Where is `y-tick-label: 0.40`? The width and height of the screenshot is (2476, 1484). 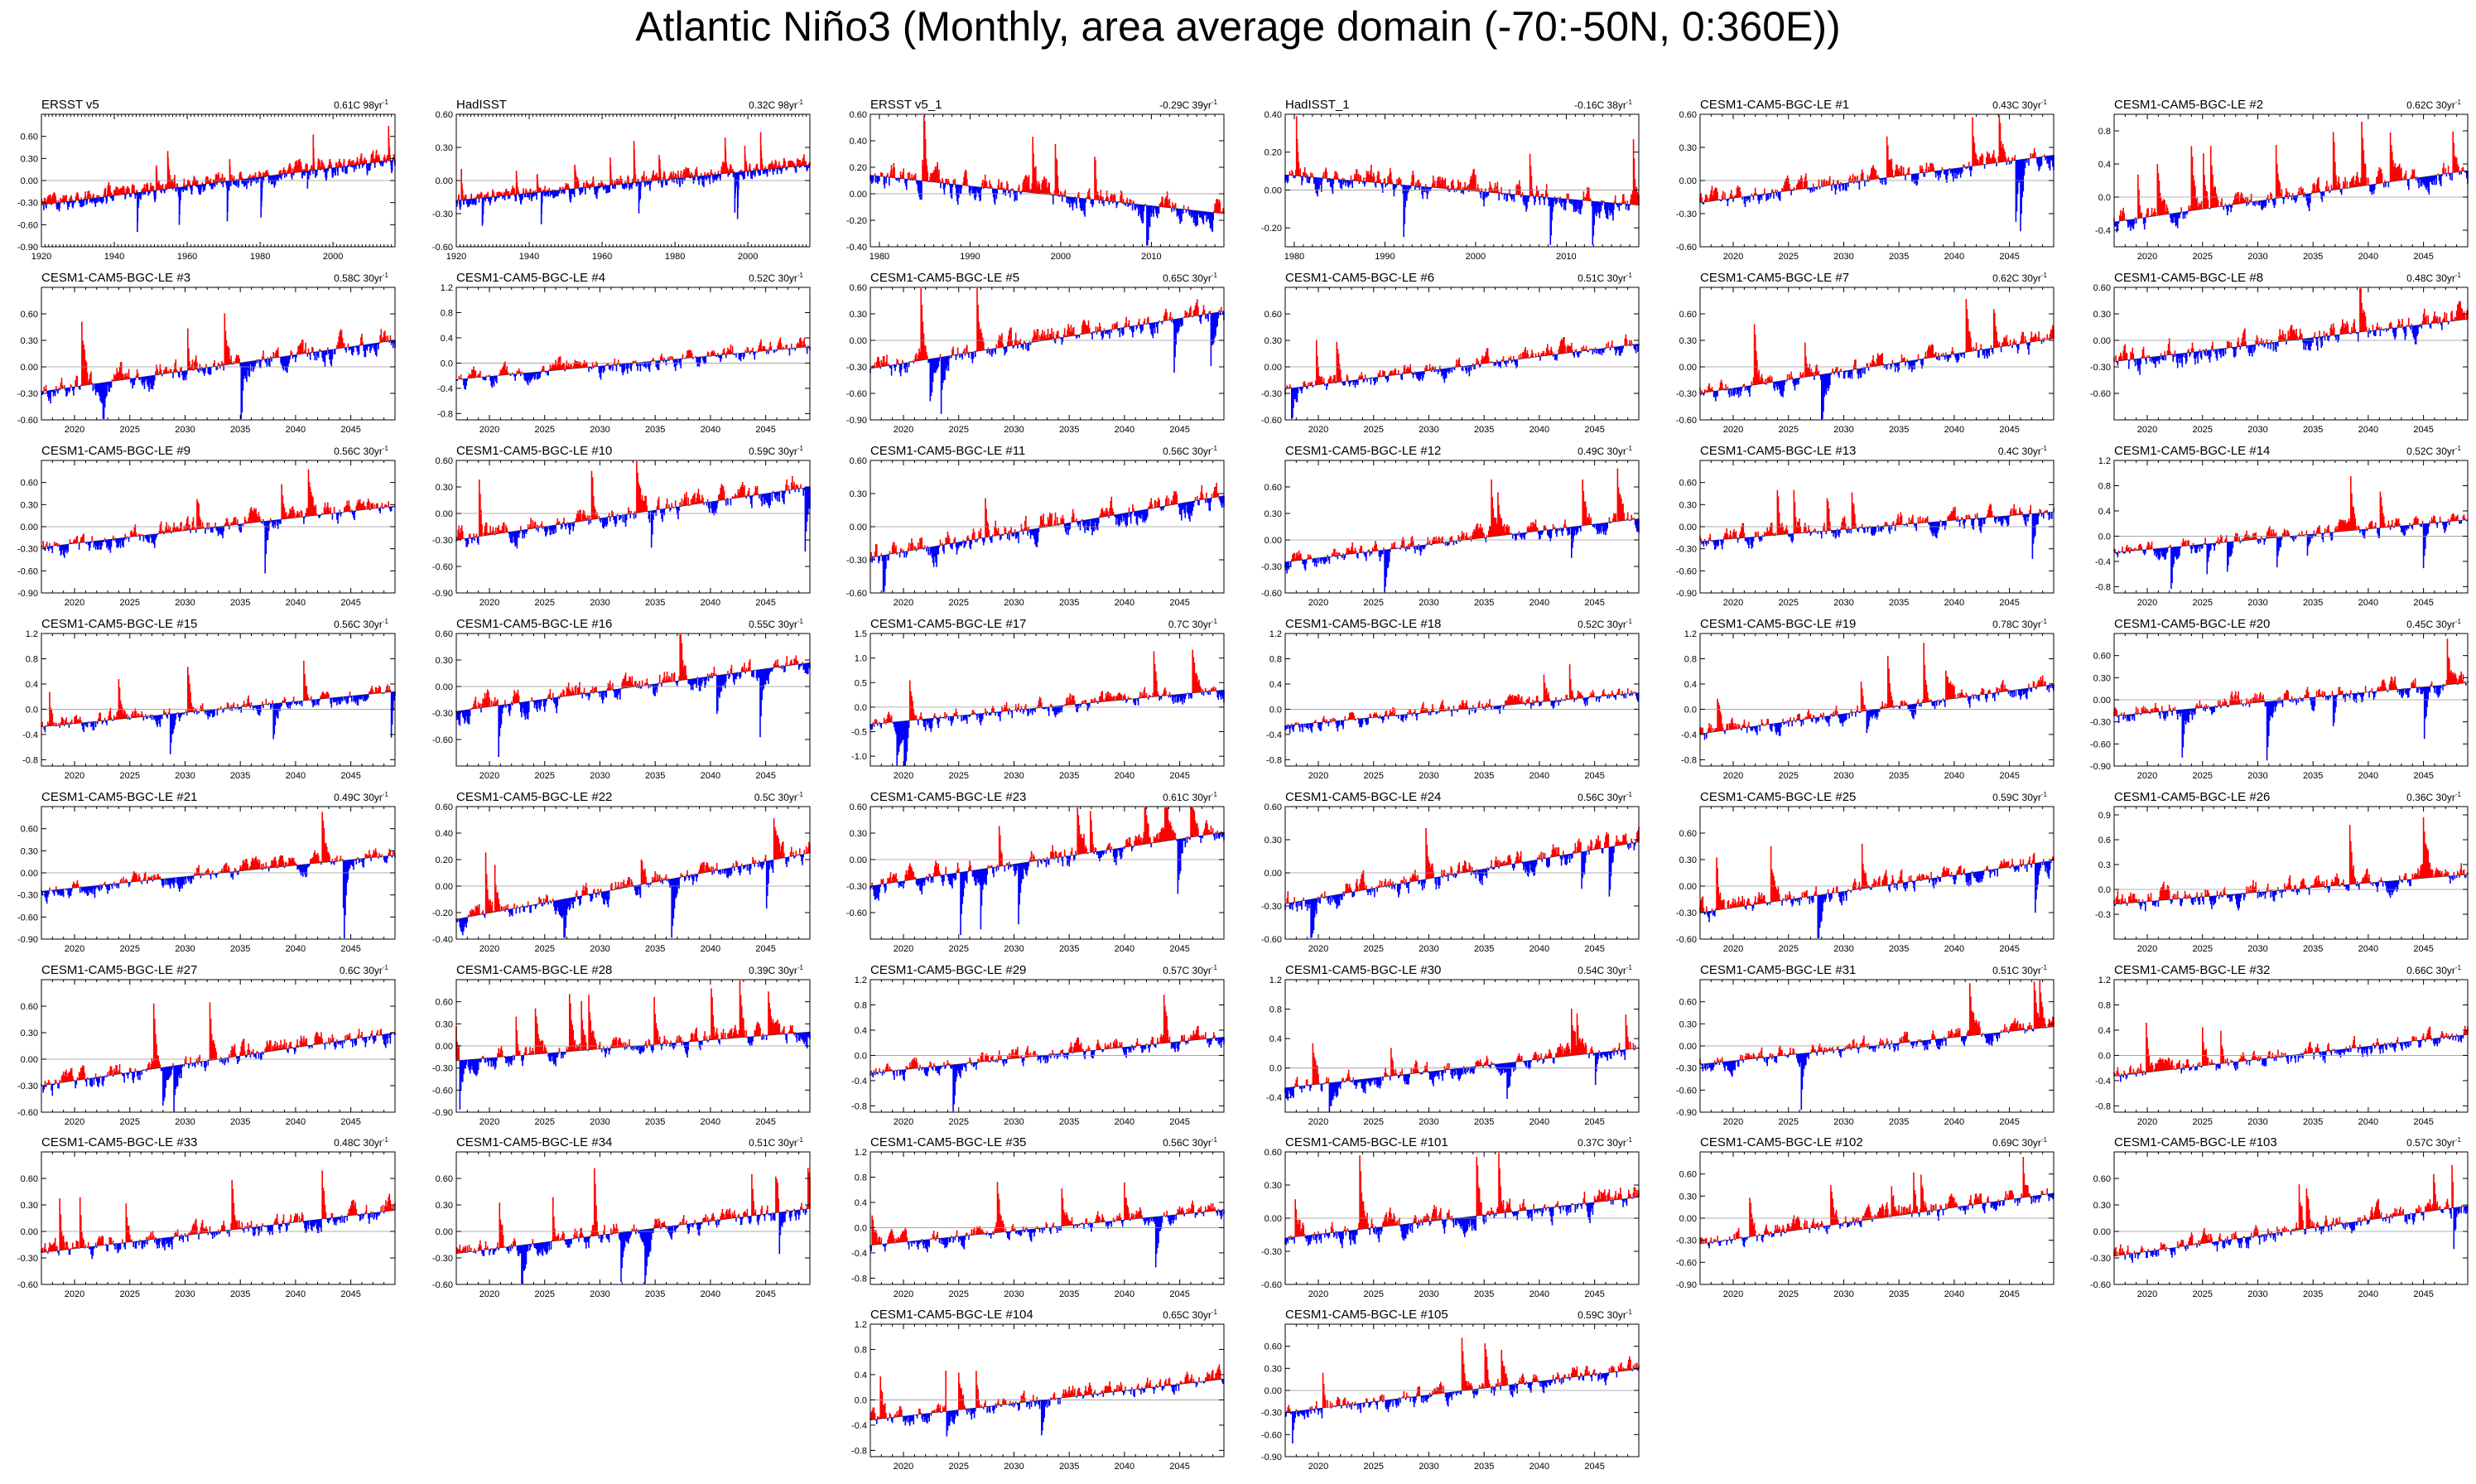 y-tick-label: 0.40 is located at coordinates (444, 834).